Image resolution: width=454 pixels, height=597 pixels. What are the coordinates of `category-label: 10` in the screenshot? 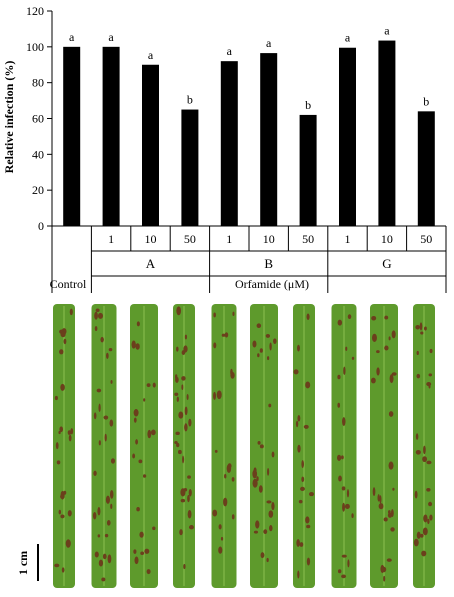 It's located at (151, 239).